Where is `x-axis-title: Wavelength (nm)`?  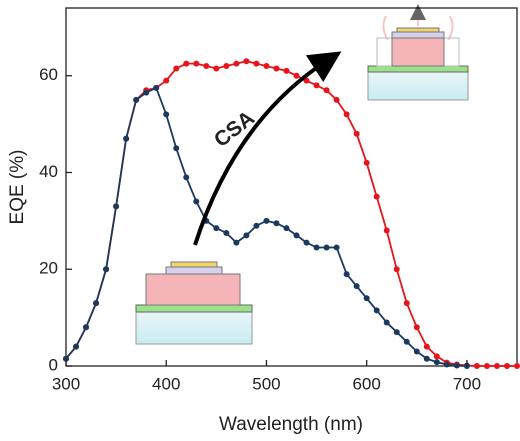 x-axis-title: Wavelength (nm) is located at coordinates (291, 424).